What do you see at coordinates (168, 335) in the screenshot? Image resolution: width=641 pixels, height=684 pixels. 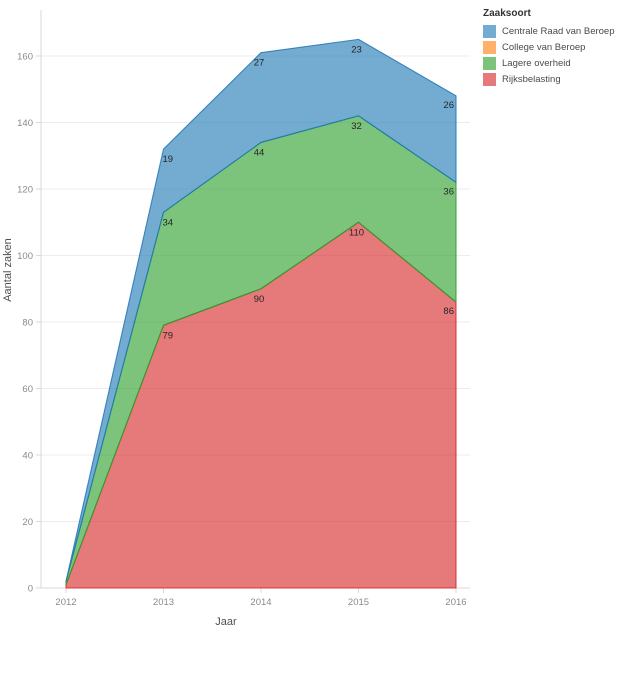 I see `mark-label: 79` at bounding box center [168, 335].